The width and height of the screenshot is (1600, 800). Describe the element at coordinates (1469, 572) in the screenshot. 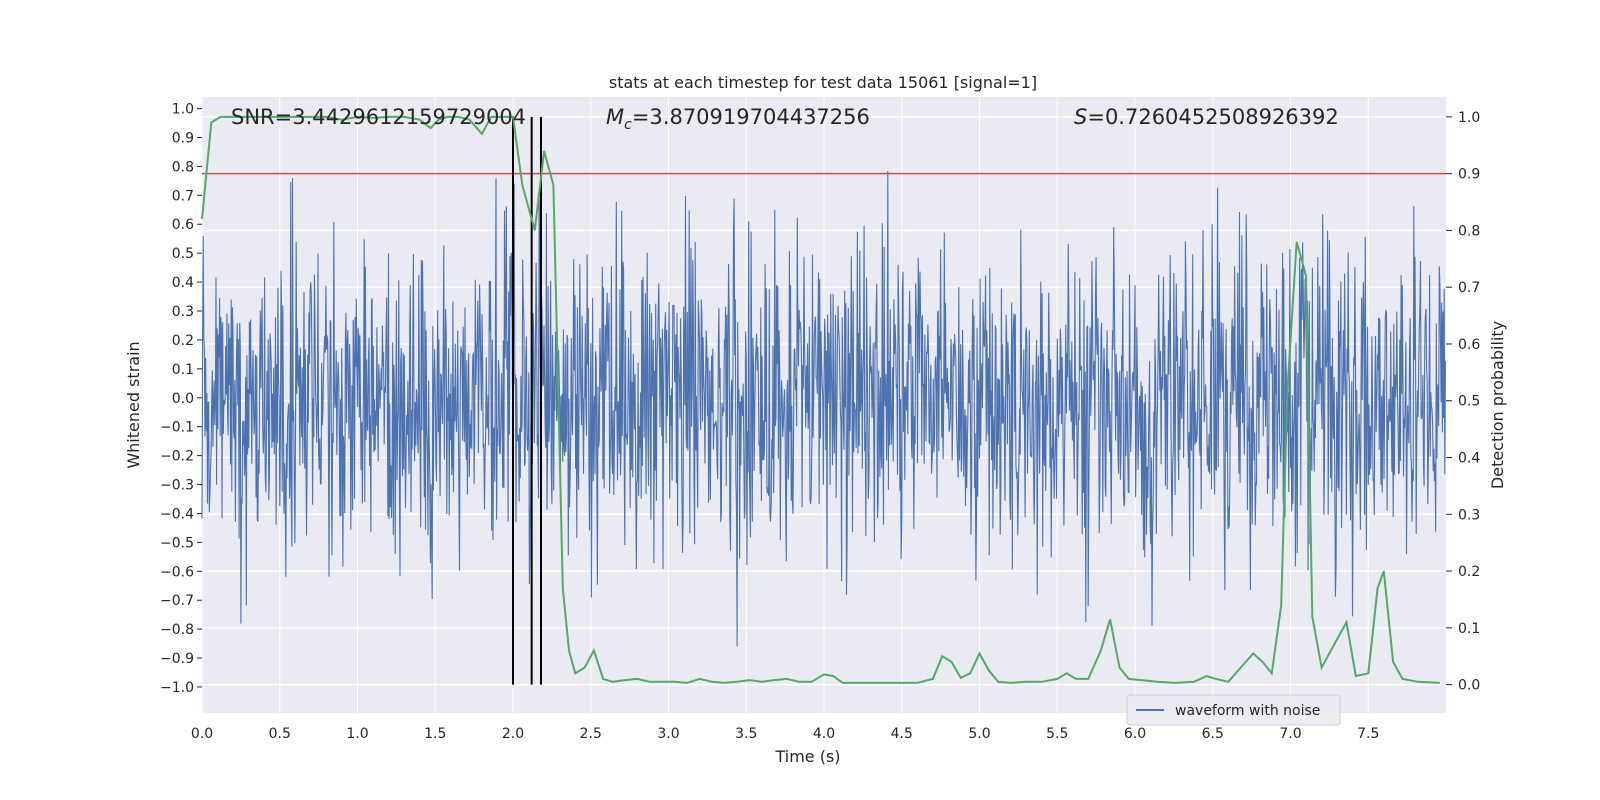

I see `y-right-tick-label: 0.2` at that location.